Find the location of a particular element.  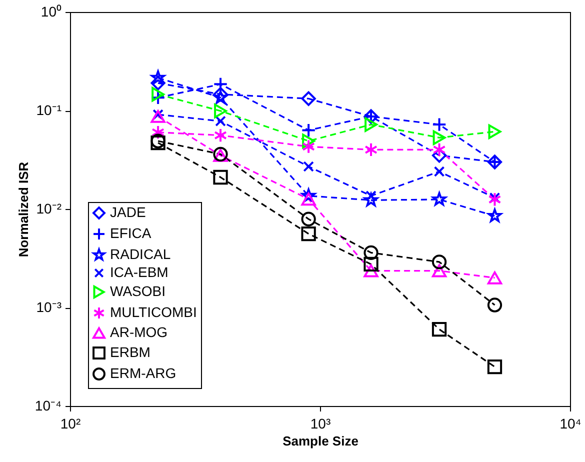

legend-label: RADICAL is located at coordinates (140, 254).